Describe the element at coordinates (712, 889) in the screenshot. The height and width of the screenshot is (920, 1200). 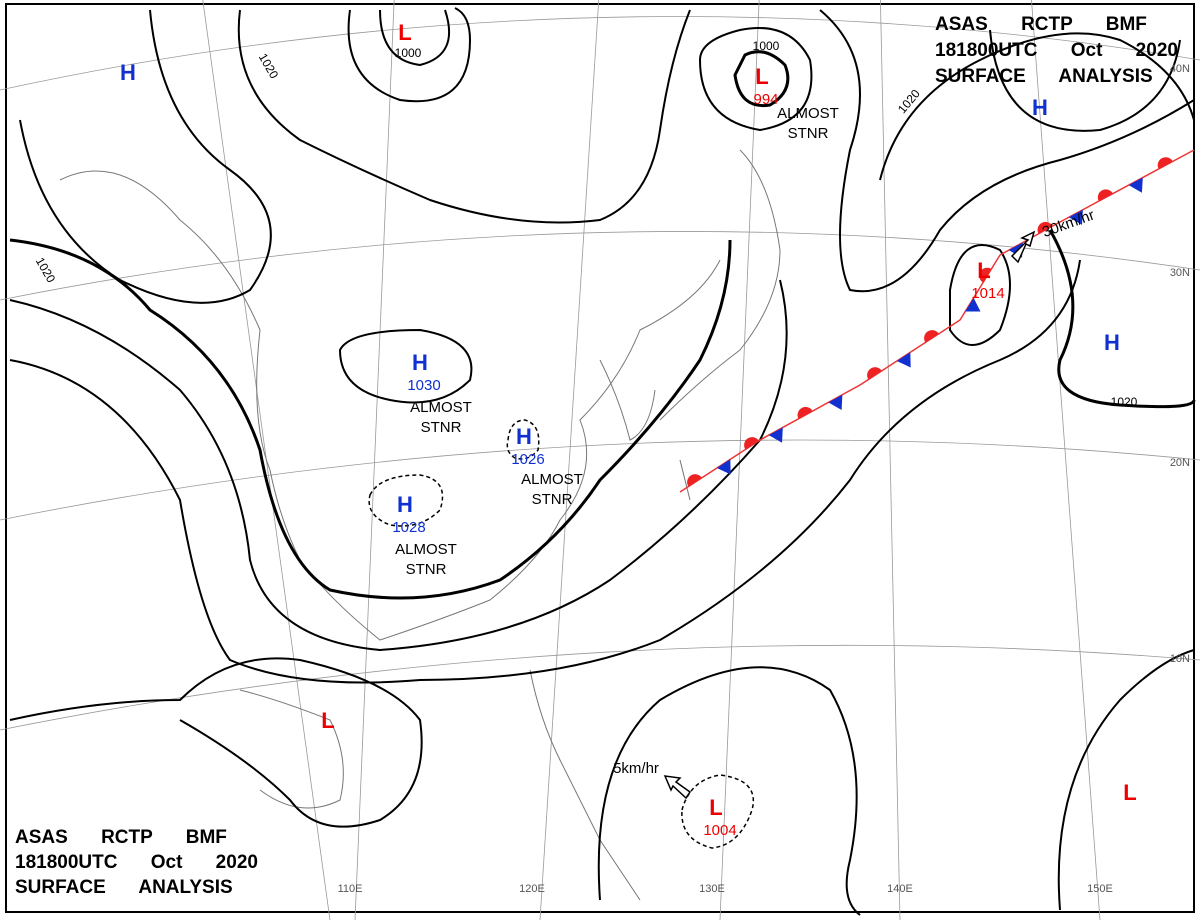
I see `longitude-label: 130E` at that location.